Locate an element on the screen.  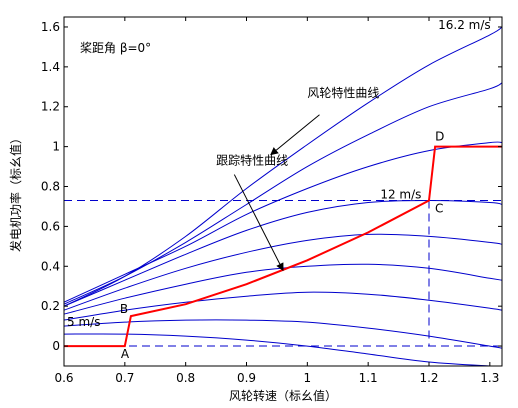
x-tick-label: 0.7 is located at coordinates (124, 378).